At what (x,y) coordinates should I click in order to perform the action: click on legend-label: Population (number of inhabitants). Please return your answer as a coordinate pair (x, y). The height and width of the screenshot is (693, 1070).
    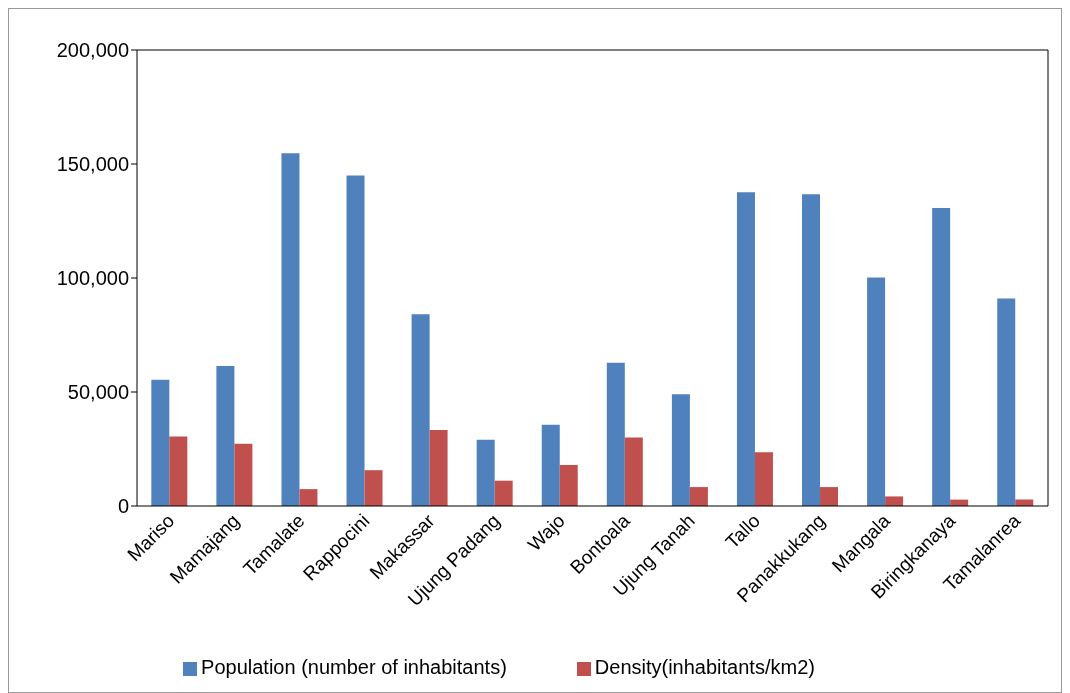
    Looking at the image, I should click on (354, 667).